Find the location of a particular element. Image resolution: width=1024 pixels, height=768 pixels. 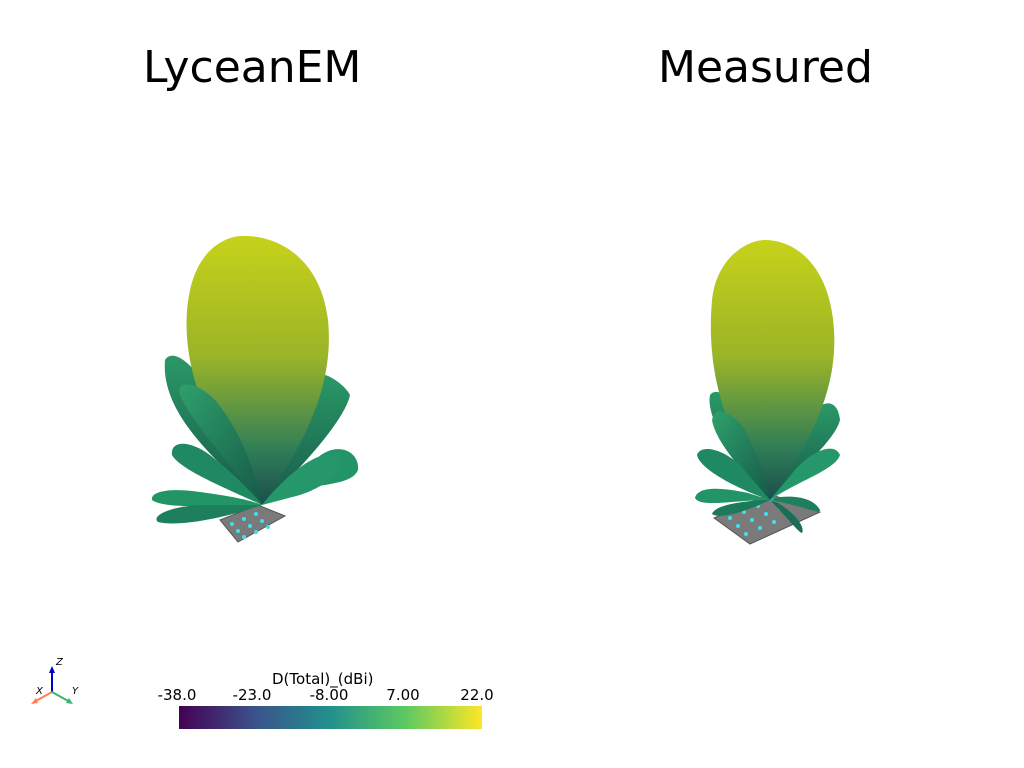

left-panel-title: LyceanEM is located at coordinates (252, 67).